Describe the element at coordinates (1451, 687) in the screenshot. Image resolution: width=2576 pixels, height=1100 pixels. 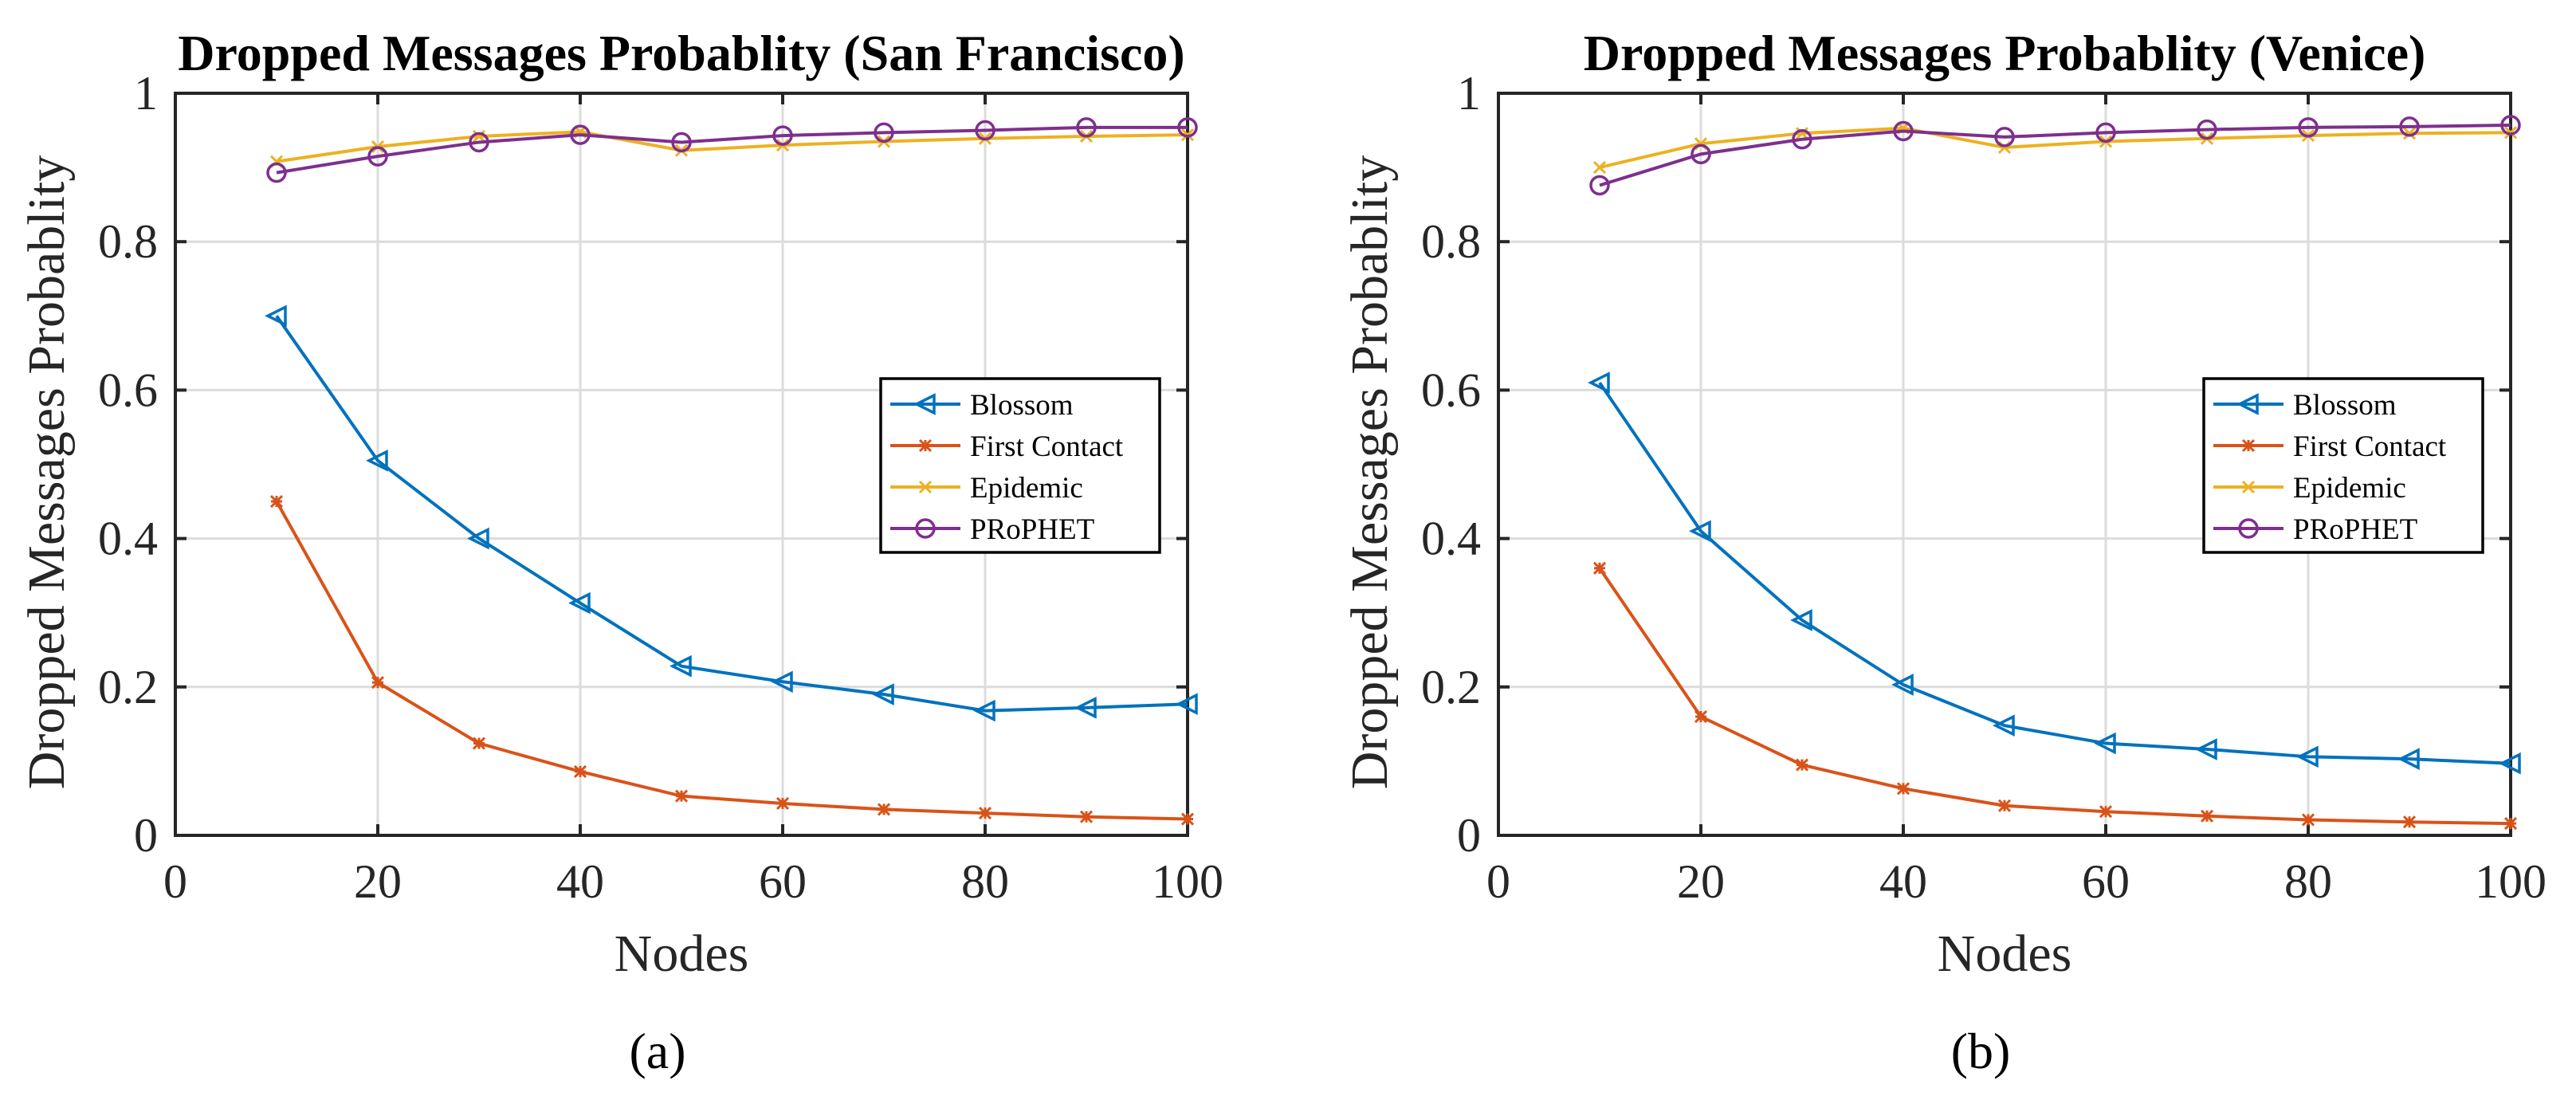
I see `y-tick-label: 0.2` at that location.